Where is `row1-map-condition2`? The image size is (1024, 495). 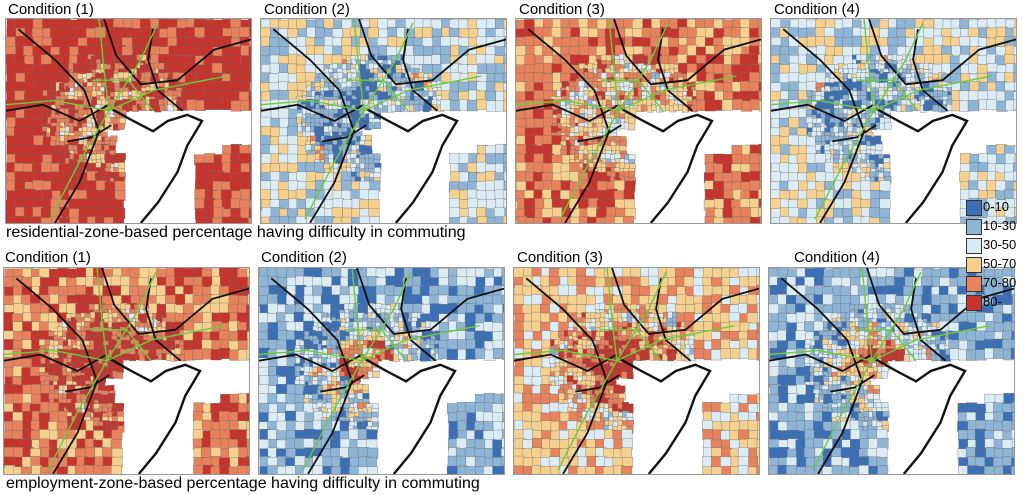 row1-map-condition2 is located at coordinates (383, 121).